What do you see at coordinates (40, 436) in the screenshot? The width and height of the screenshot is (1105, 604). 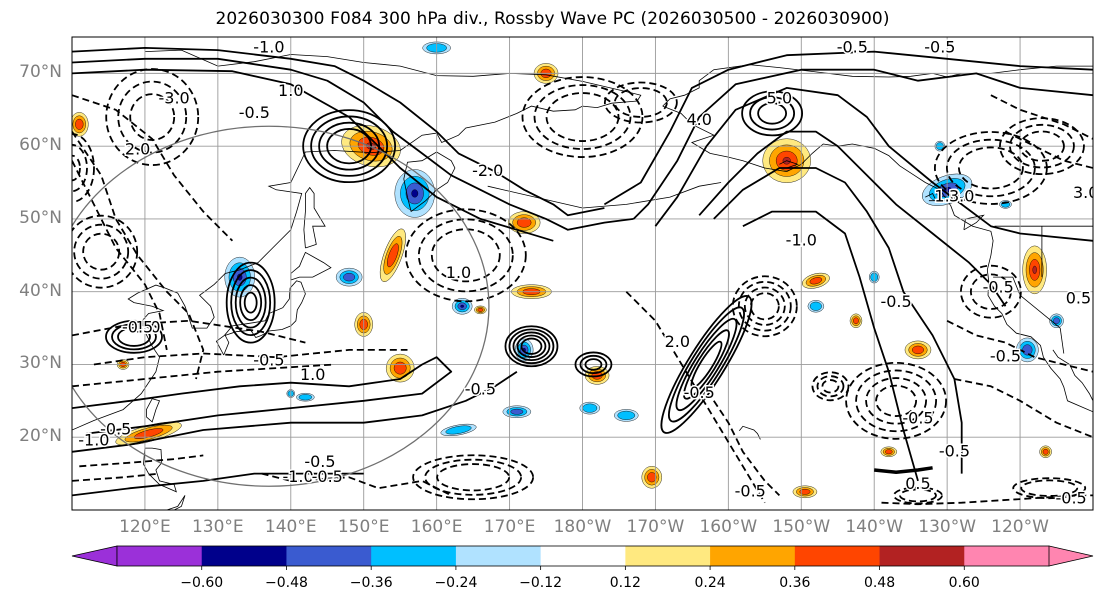 I see `latitude-label: 20°N` at bounding box center [40, 436].